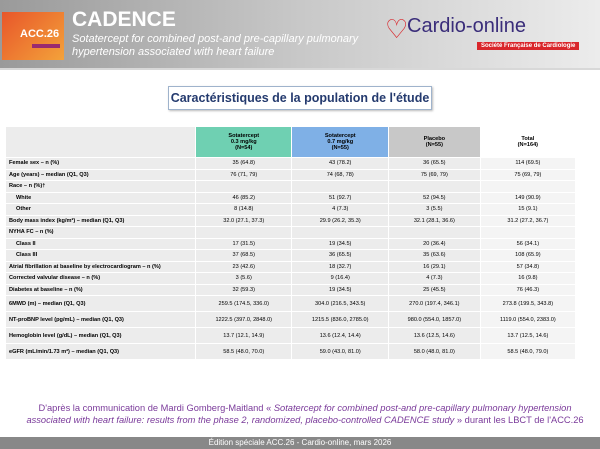  What do you see at coordinates (340, 319) in the screenshot?
I see `table-cell: 1215.5 (836.0, 2785.0)` at bounding box center [340, 319].